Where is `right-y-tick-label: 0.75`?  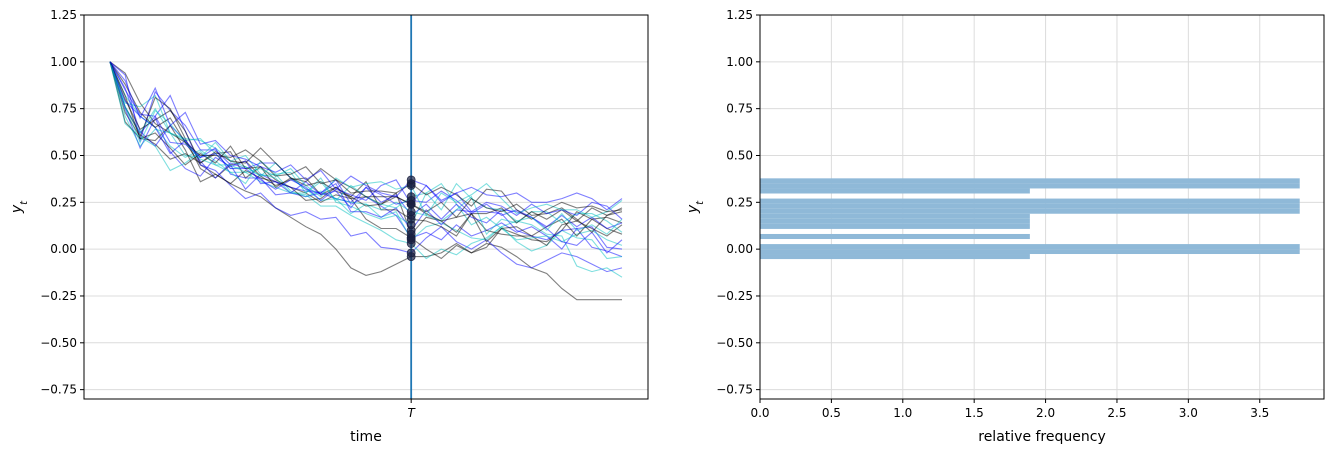 right-y-tick-label: 0.75 is located at coordinates (739, 109).